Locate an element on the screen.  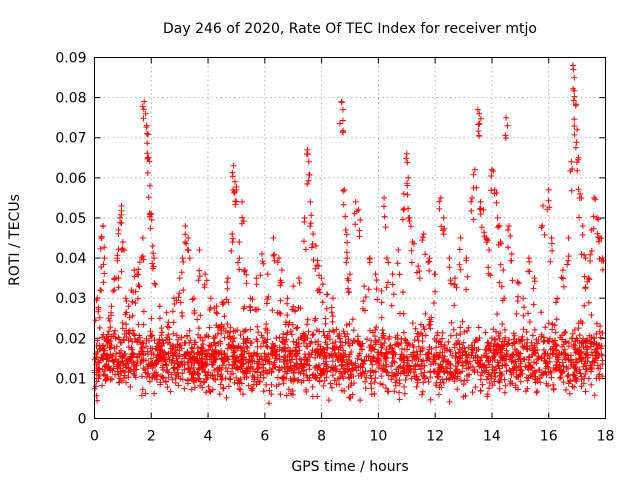
y-tick-label: 0.02 is located at coordinates (70, 339).